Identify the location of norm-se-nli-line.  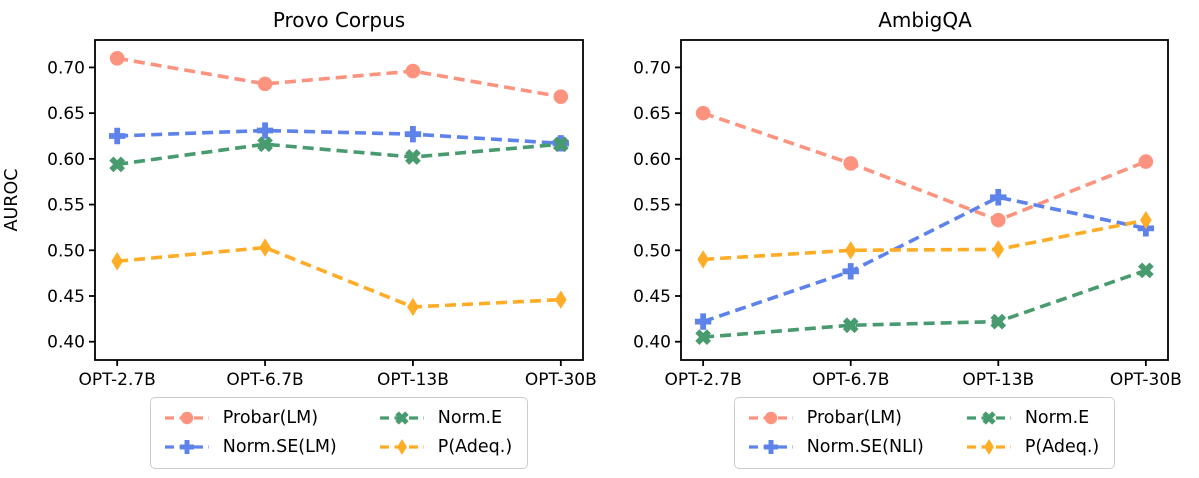
(924, 259).